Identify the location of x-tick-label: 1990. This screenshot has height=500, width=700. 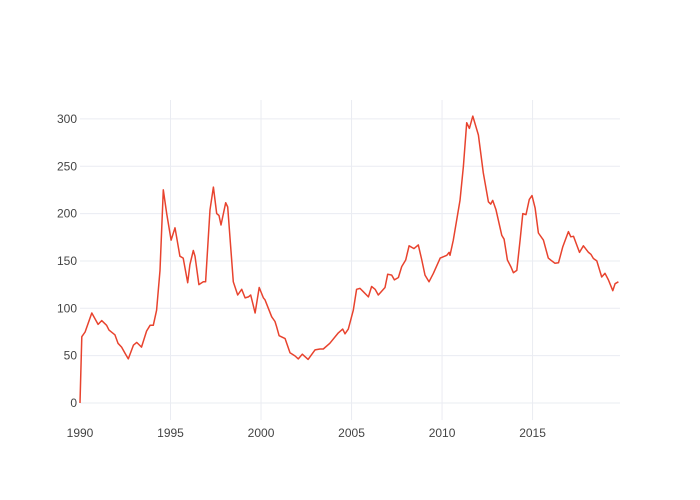
(80, 433).